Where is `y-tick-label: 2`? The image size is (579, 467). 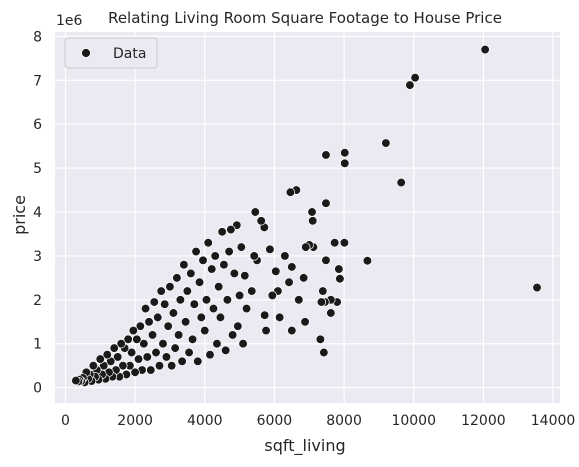
y-tick-label: 2 is located at coordinates (37, 301).